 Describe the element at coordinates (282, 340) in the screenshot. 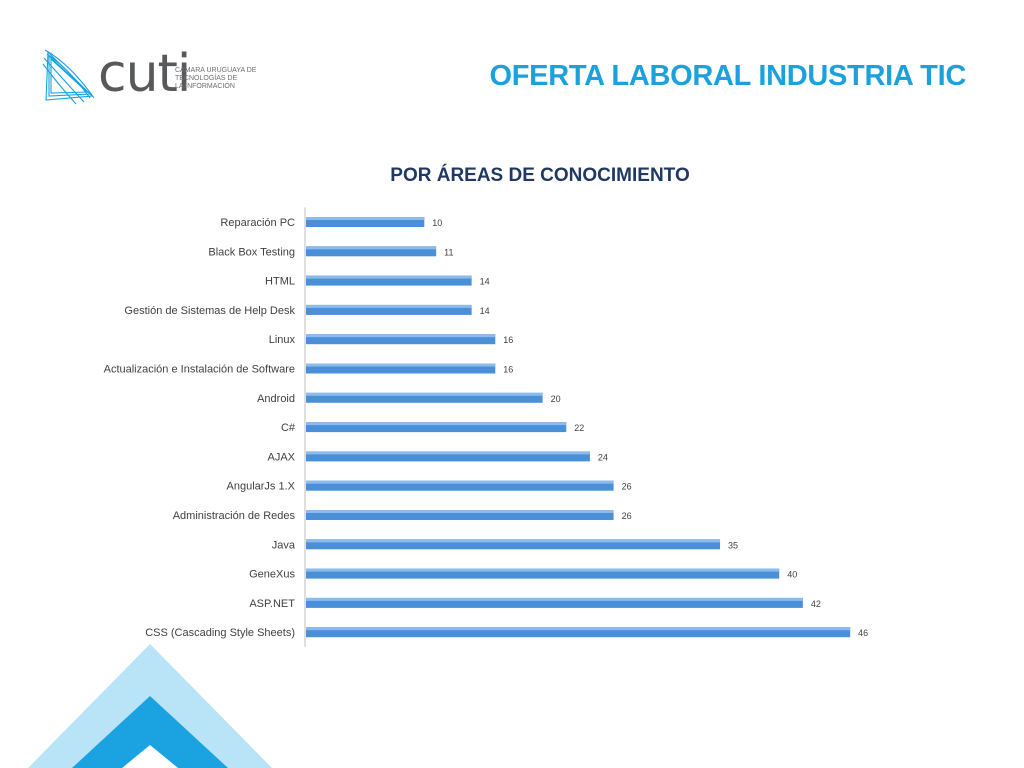

I see `category-label: Linux` at that location.